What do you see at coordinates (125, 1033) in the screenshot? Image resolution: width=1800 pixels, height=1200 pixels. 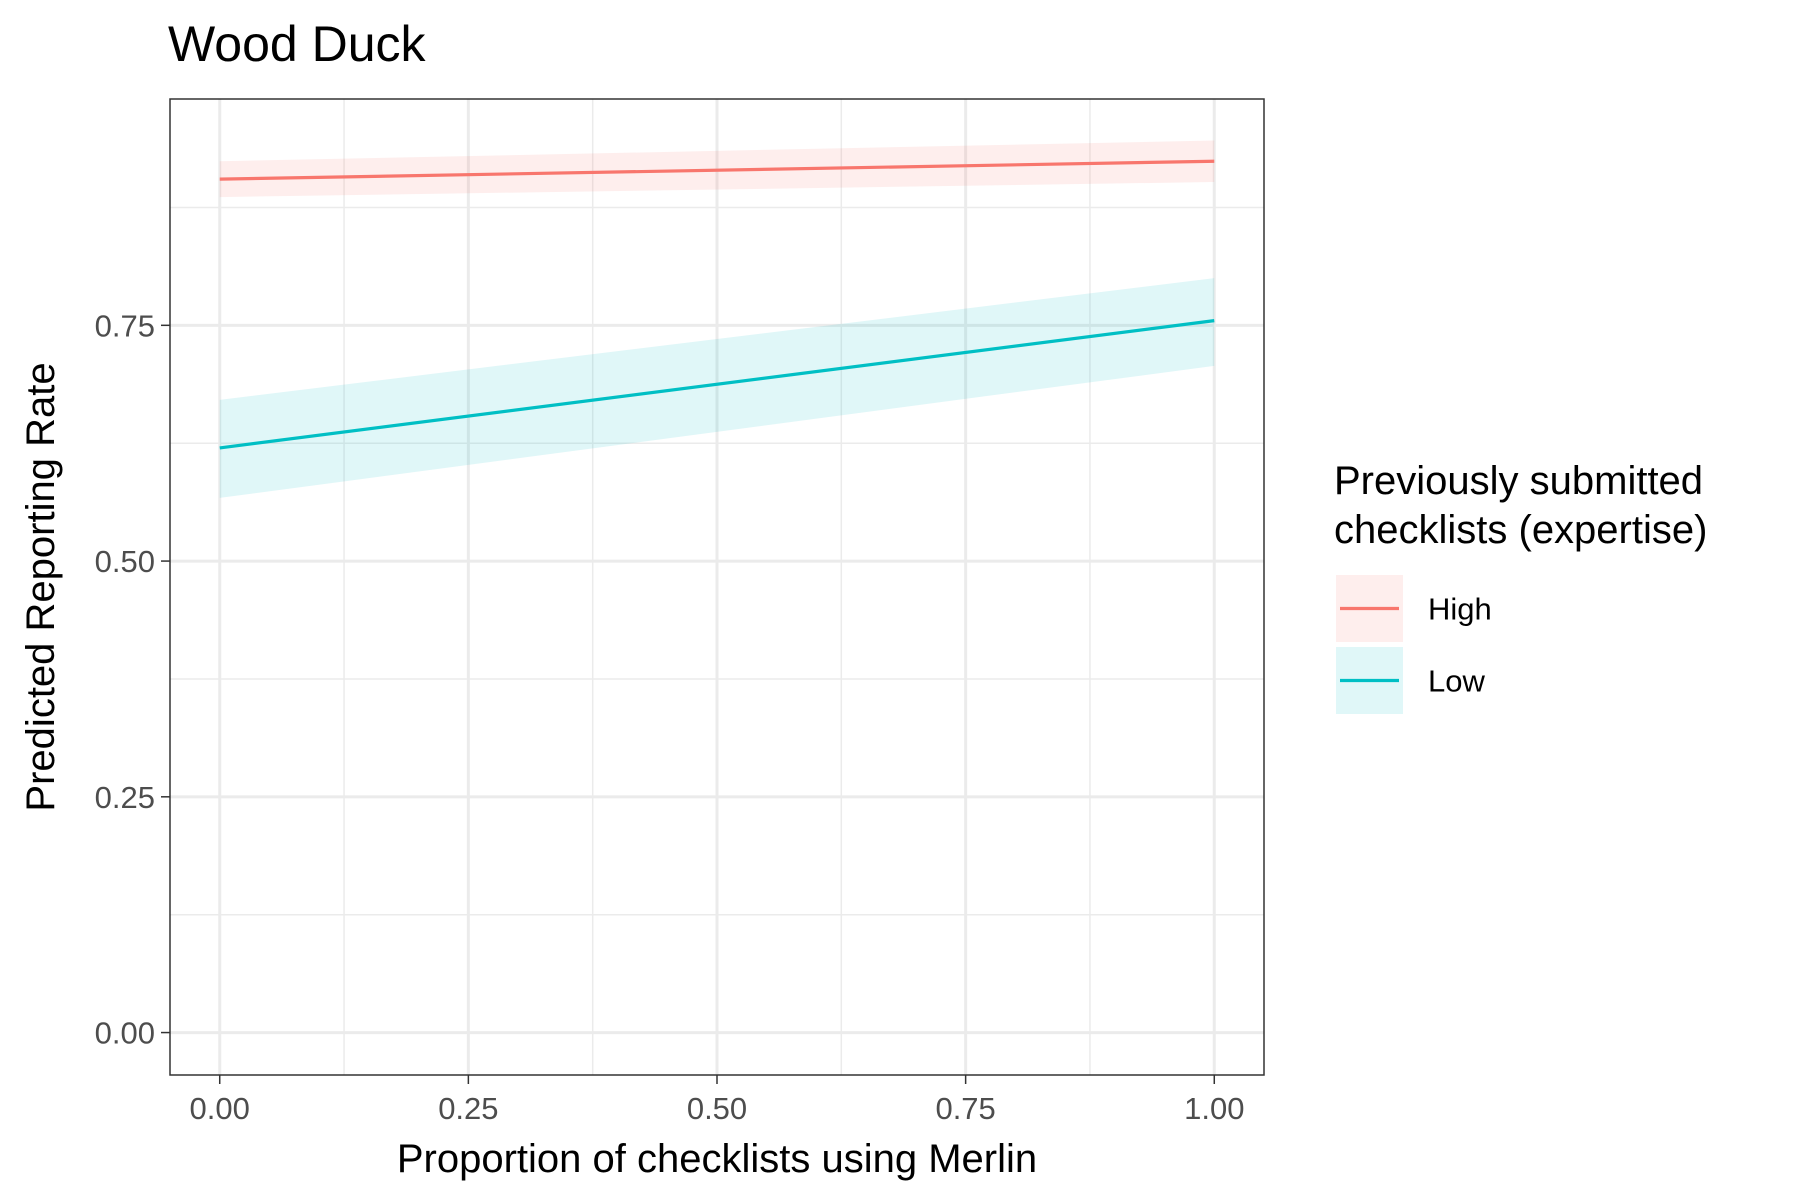 I see `y-tick-label: 0.00` at bounding box center [125, 1033].